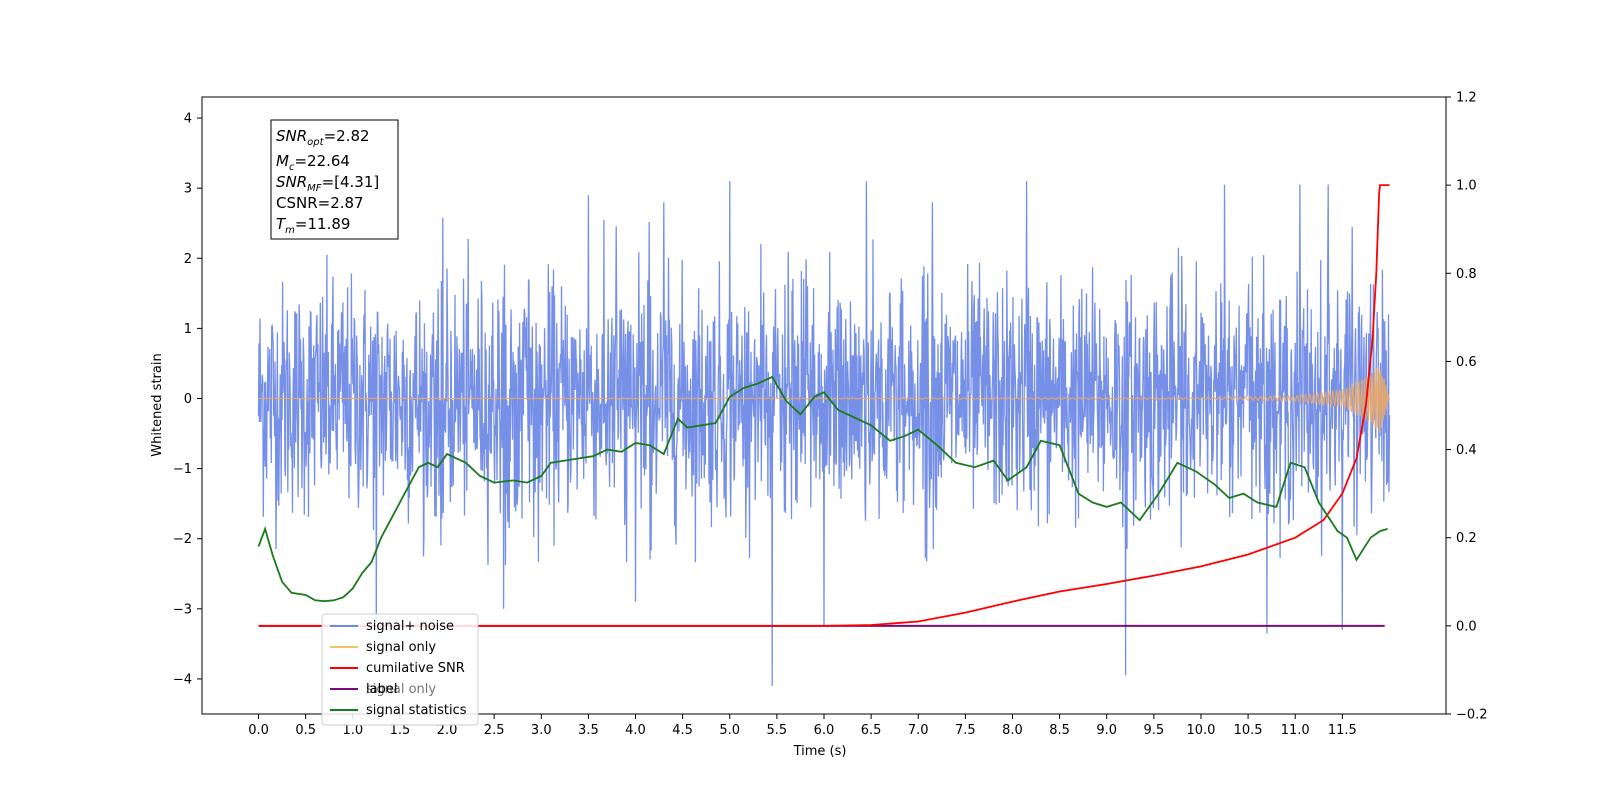 The height and width of the screenshot is (800, 1600). I want to click on x-tick-label: 8.0, so click(1012, 730).